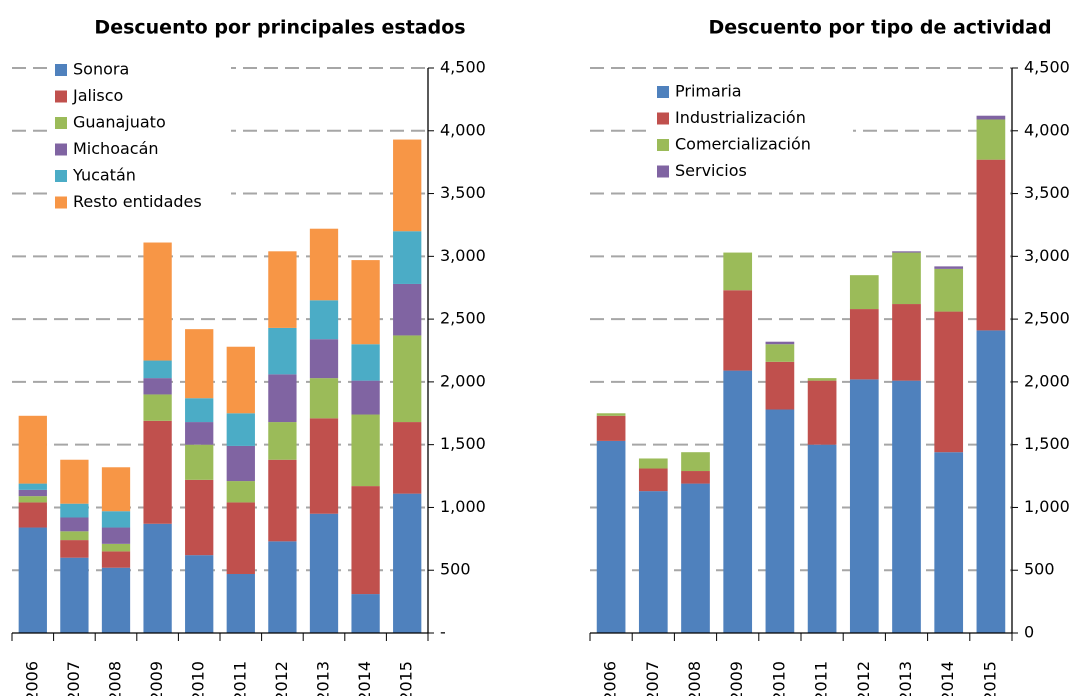 This screenshot has height=696, width=1085. Describe the element at coordinates (736, 678) in the screenshot. I see `x-tick-label: 2009` at that location.